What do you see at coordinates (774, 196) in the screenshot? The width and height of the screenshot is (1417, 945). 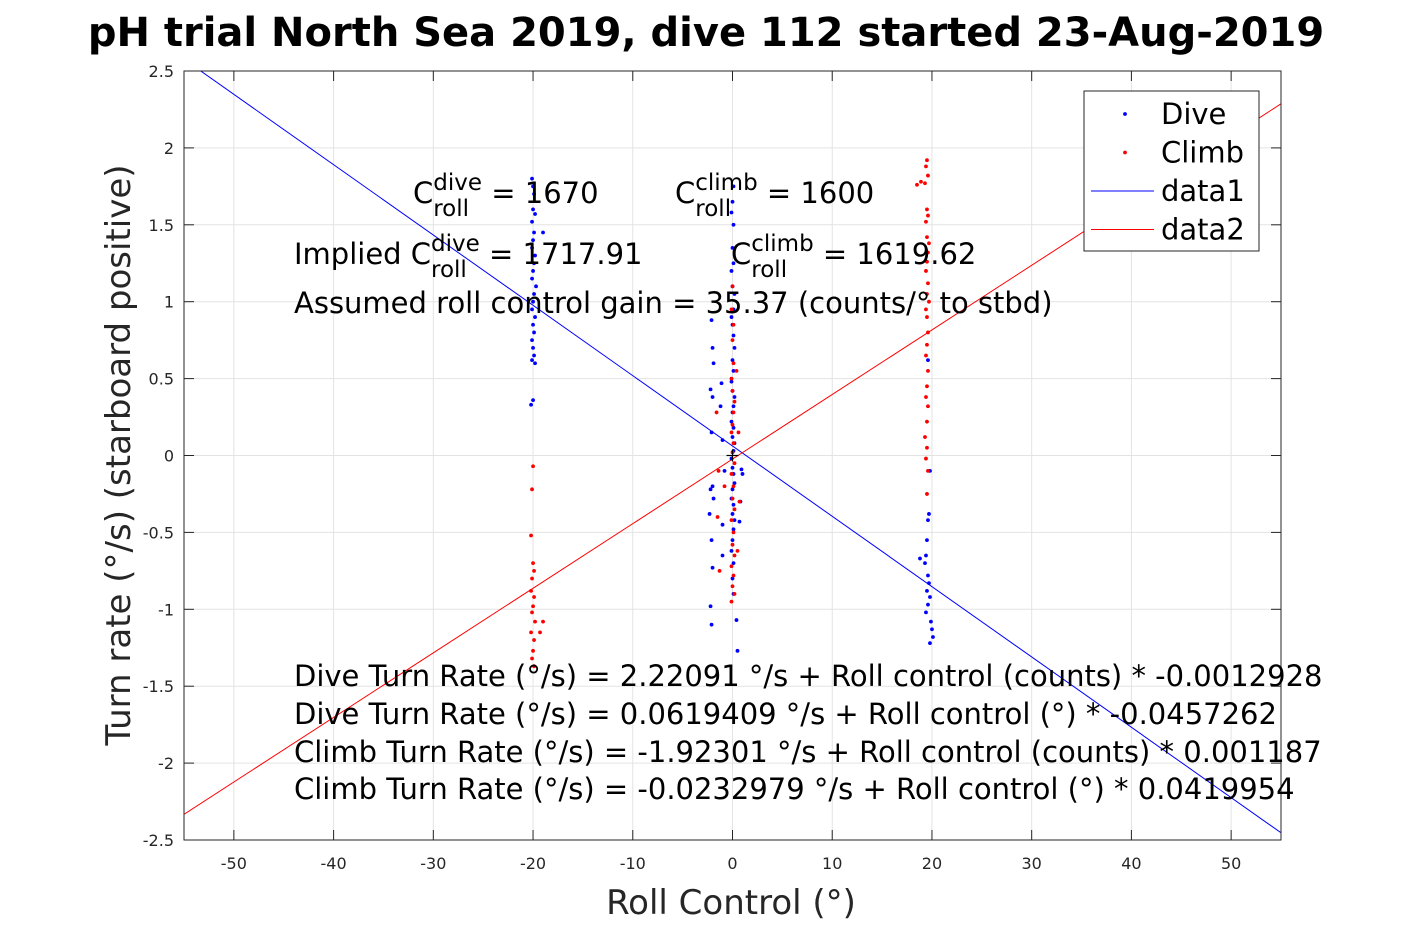 I see `annotation-c-climb: Cclimb roll = 1600` at bounding box center [774, 196].